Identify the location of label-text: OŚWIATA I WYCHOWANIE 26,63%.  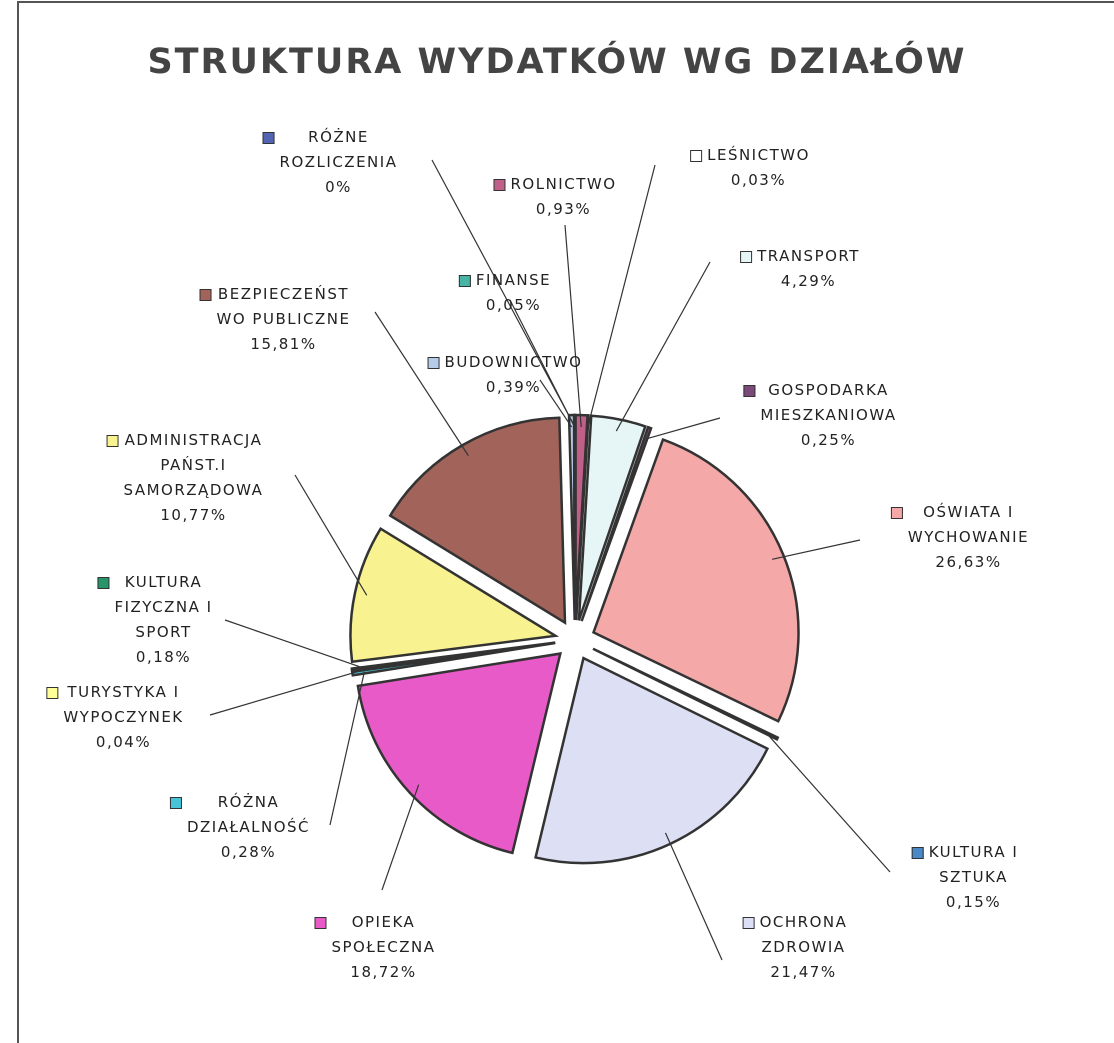
(968, 537).